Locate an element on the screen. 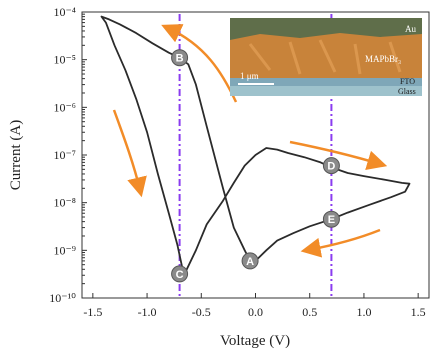 This screenshot has width=437, height=352. y-tick-label: 10⁻⁴ is located at coordinates (64, 12).